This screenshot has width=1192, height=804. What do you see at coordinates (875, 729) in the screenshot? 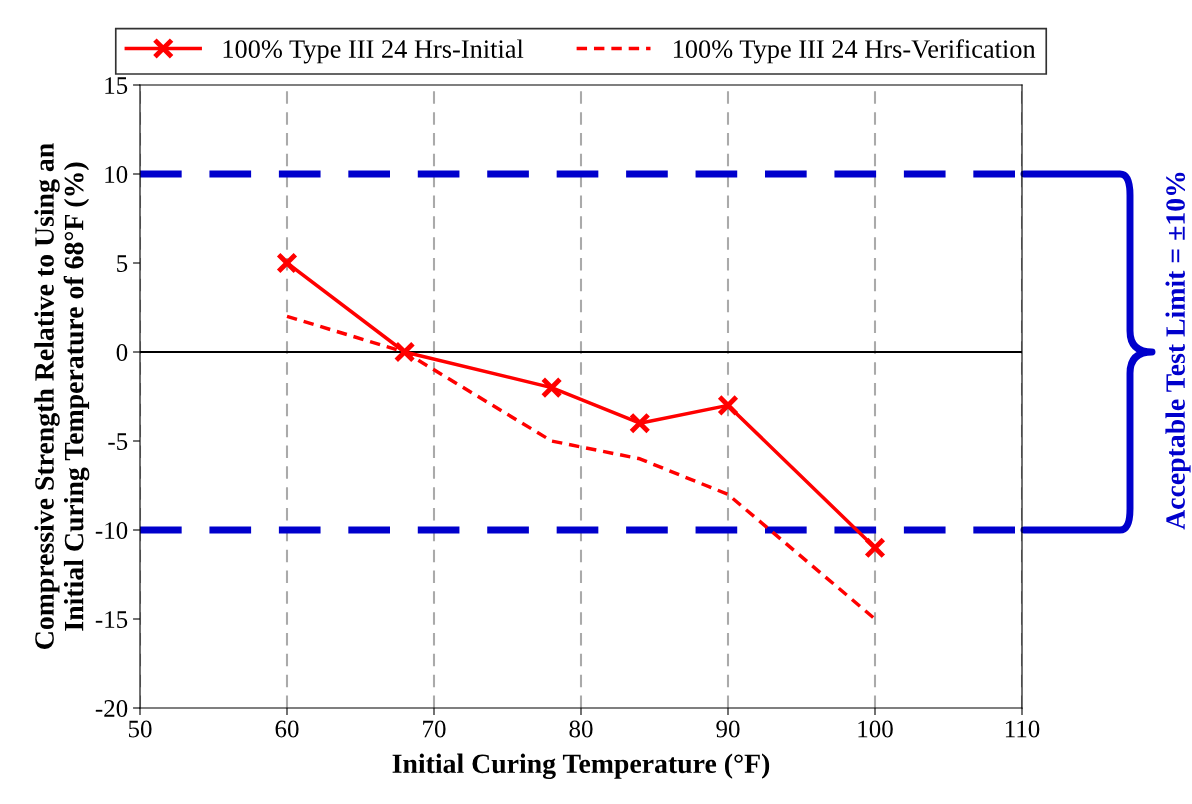
I see `x-tick-label: 100` at bounding box center [875, 729].